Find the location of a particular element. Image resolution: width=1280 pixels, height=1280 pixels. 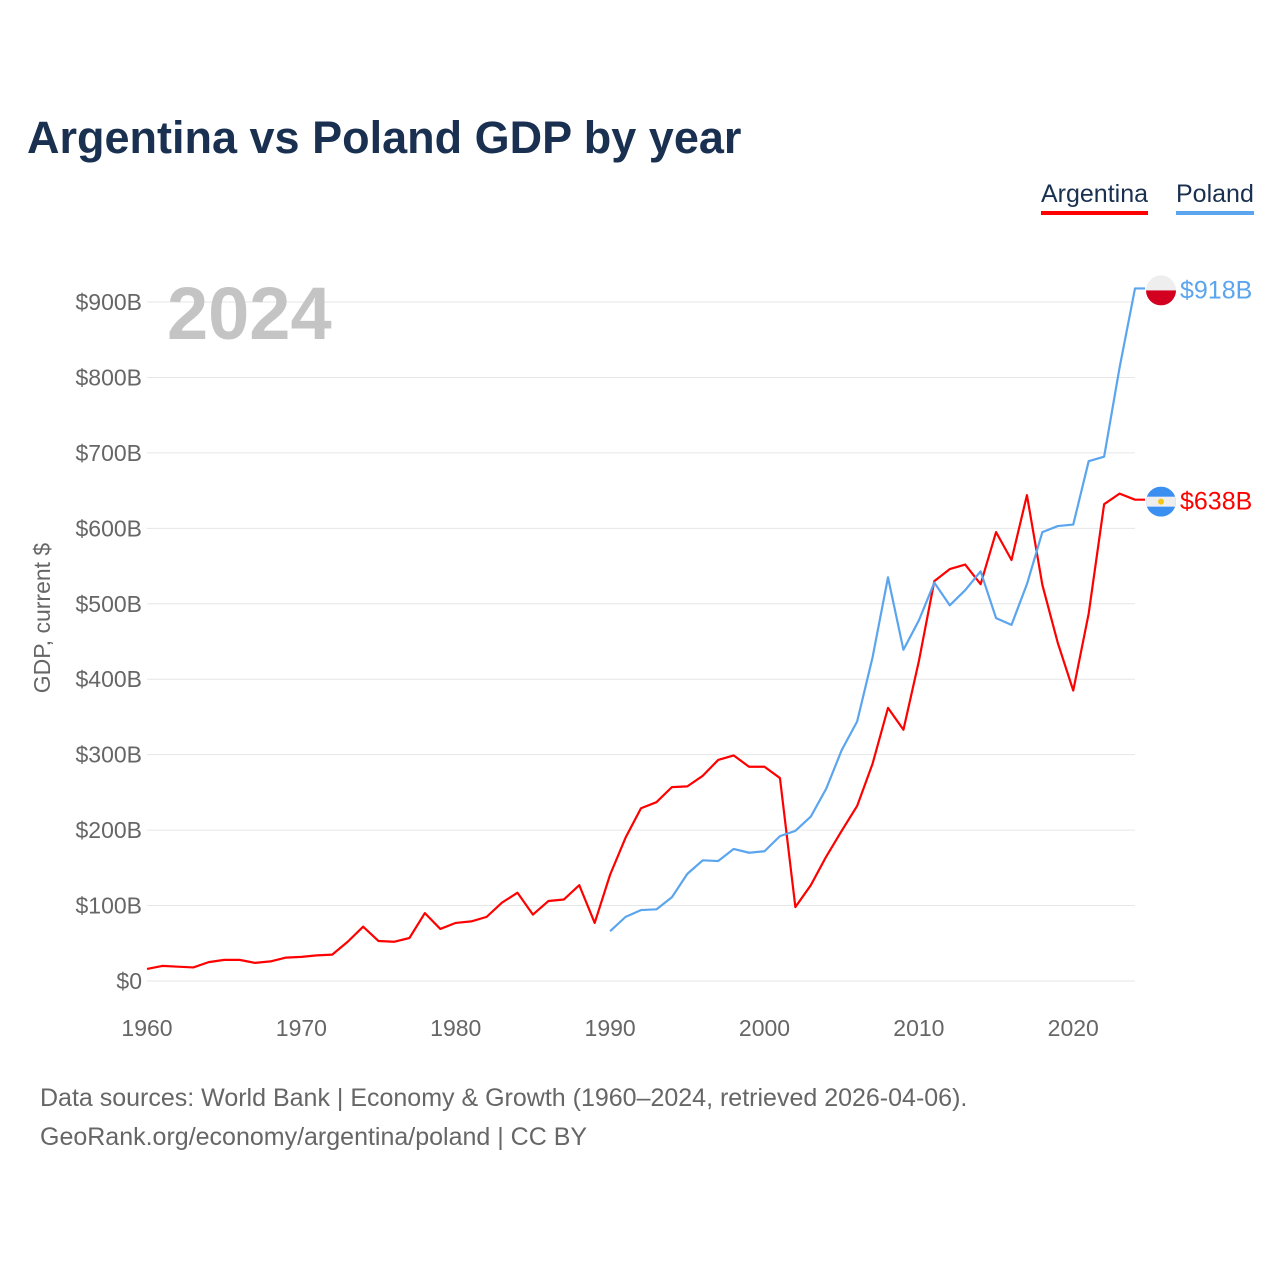

y-tick-label: $500B is located at coordinates (108, 604).